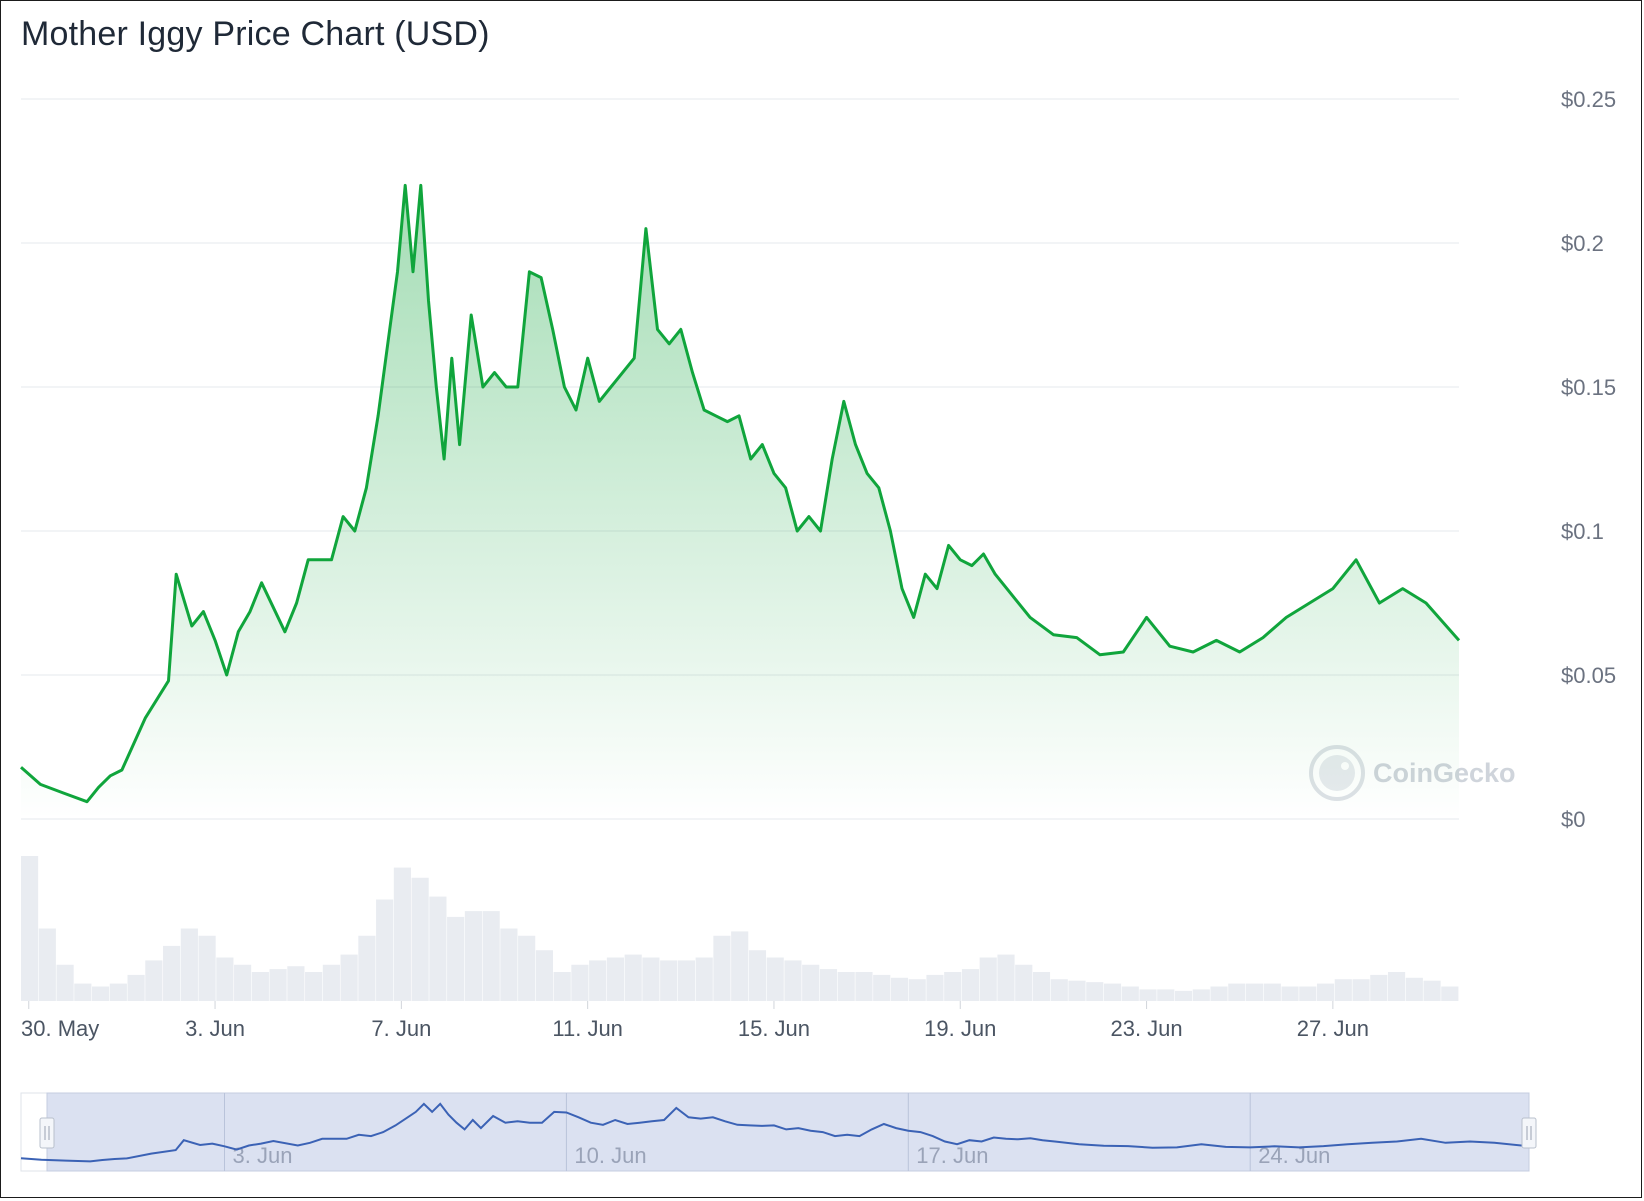 This screenshot has height=1201, width=1644. Describe the element at coordinates (740, 928) in the screenshot. I see `volume-bars` at that location.